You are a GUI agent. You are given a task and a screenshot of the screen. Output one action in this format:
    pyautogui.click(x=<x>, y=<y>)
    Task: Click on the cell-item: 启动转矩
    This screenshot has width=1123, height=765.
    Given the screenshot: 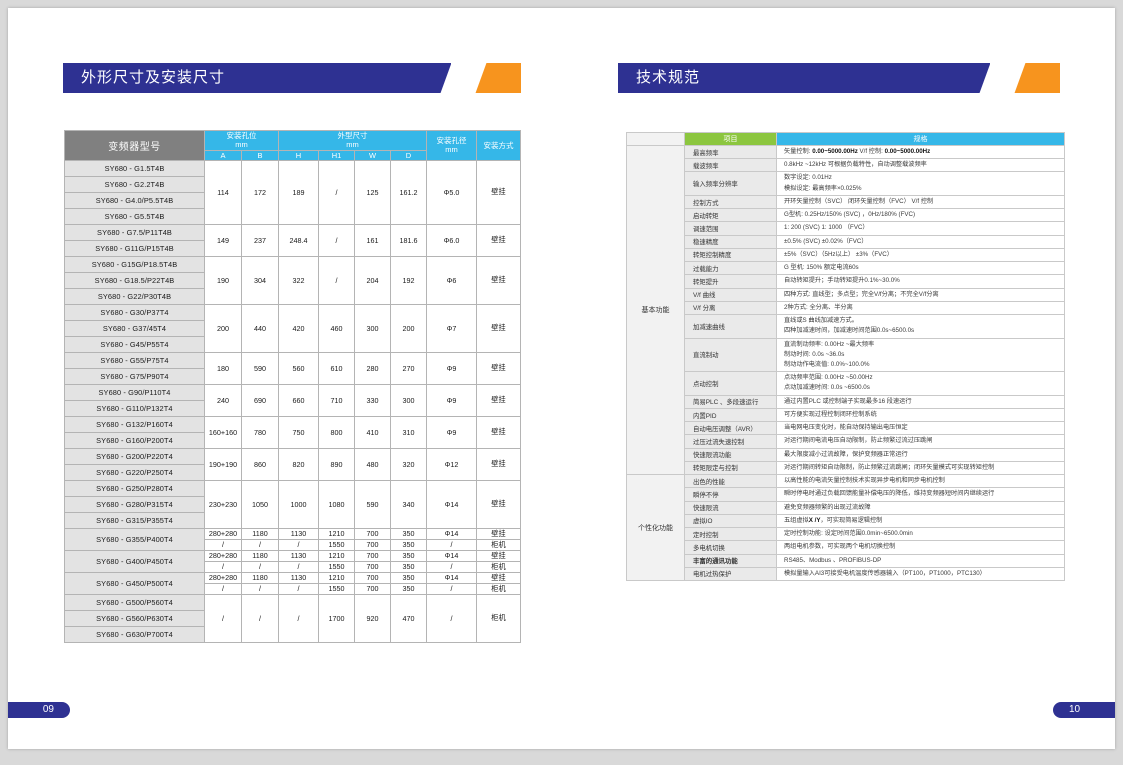 What is the action you would take?
    pyautogui.click(x=730, y=215)
    